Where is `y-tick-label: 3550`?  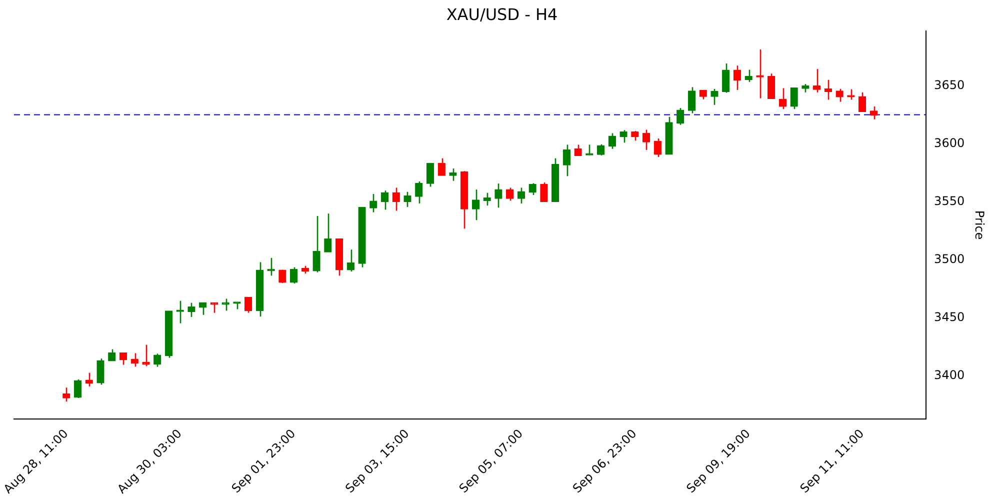 y-tick-label: 3550 is located at coordinates (949, 201).